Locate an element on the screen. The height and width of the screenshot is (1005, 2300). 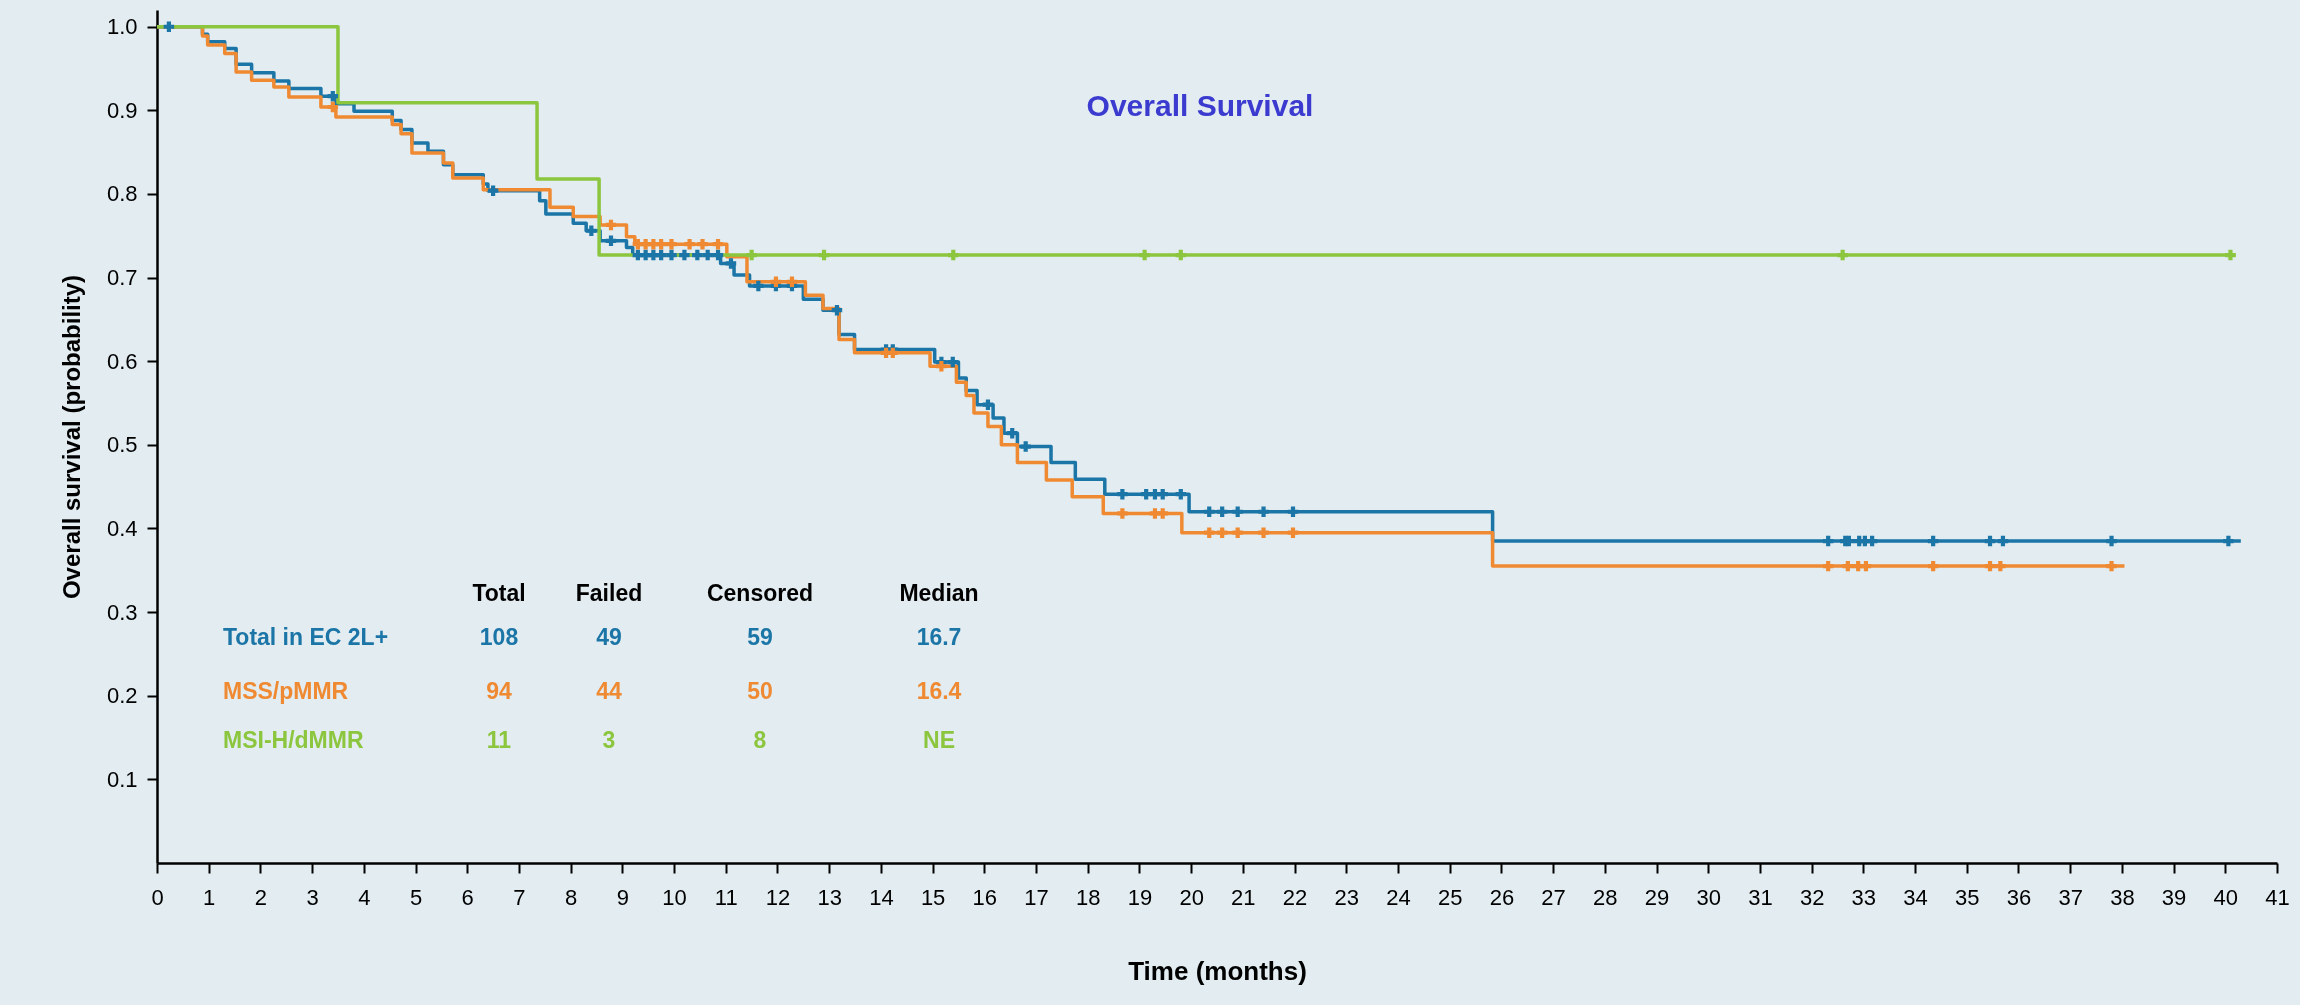
x-tick-label: 32 is located at coordinates (1812, 897).